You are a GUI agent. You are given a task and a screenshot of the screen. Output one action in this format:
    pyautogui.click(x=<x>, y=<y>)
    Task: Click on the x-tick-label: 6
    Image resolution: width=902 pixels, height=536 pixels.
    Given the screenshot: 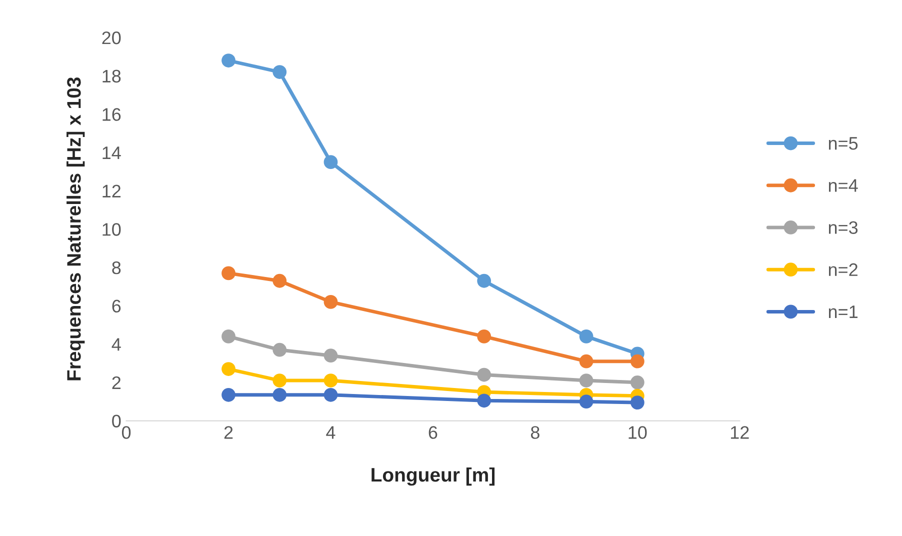 What is the action you would take?
    pyautogui.click(x=433, y=432)
    